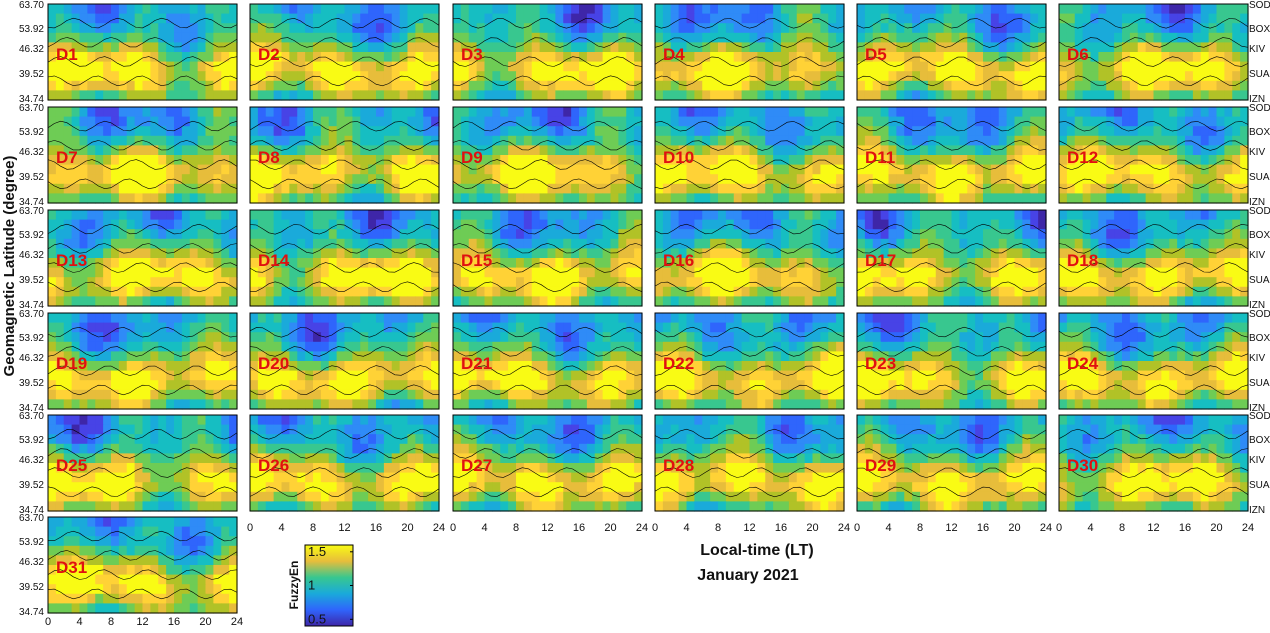  What do you see at coordinates (952, 258) in the screenshot?
I see `panel-d17: D17` at bounding box center [952, 258].